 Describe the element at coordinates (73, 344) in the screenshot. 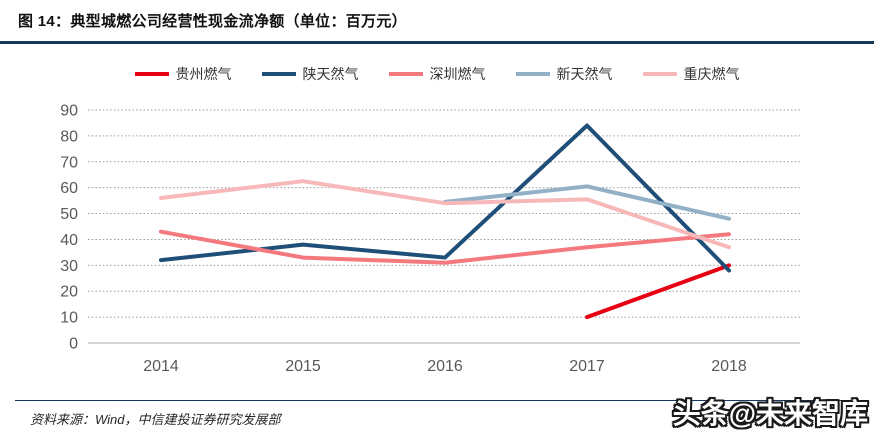

I see `y-tick-label: 0` at that location.